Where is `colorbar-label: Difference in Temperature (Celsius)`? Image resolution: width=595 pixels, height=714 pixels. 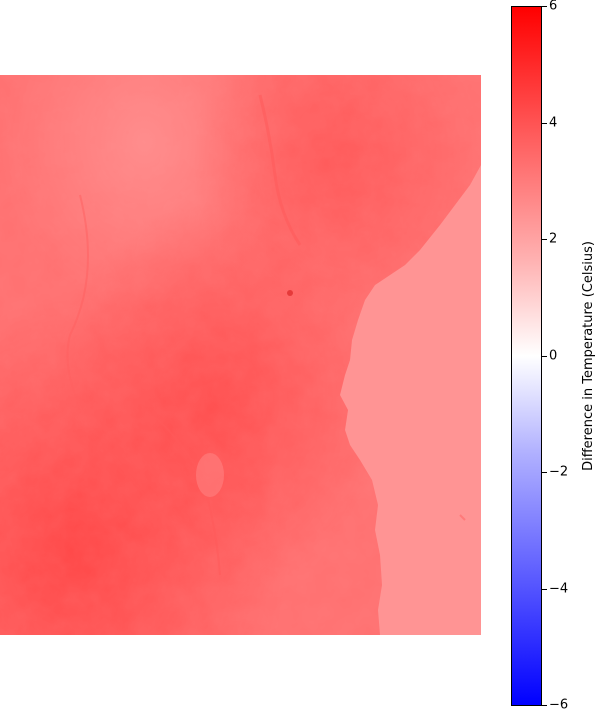 colorbar-label: Difference in Temperature (Celsius) is located at coordinates (588, 356).